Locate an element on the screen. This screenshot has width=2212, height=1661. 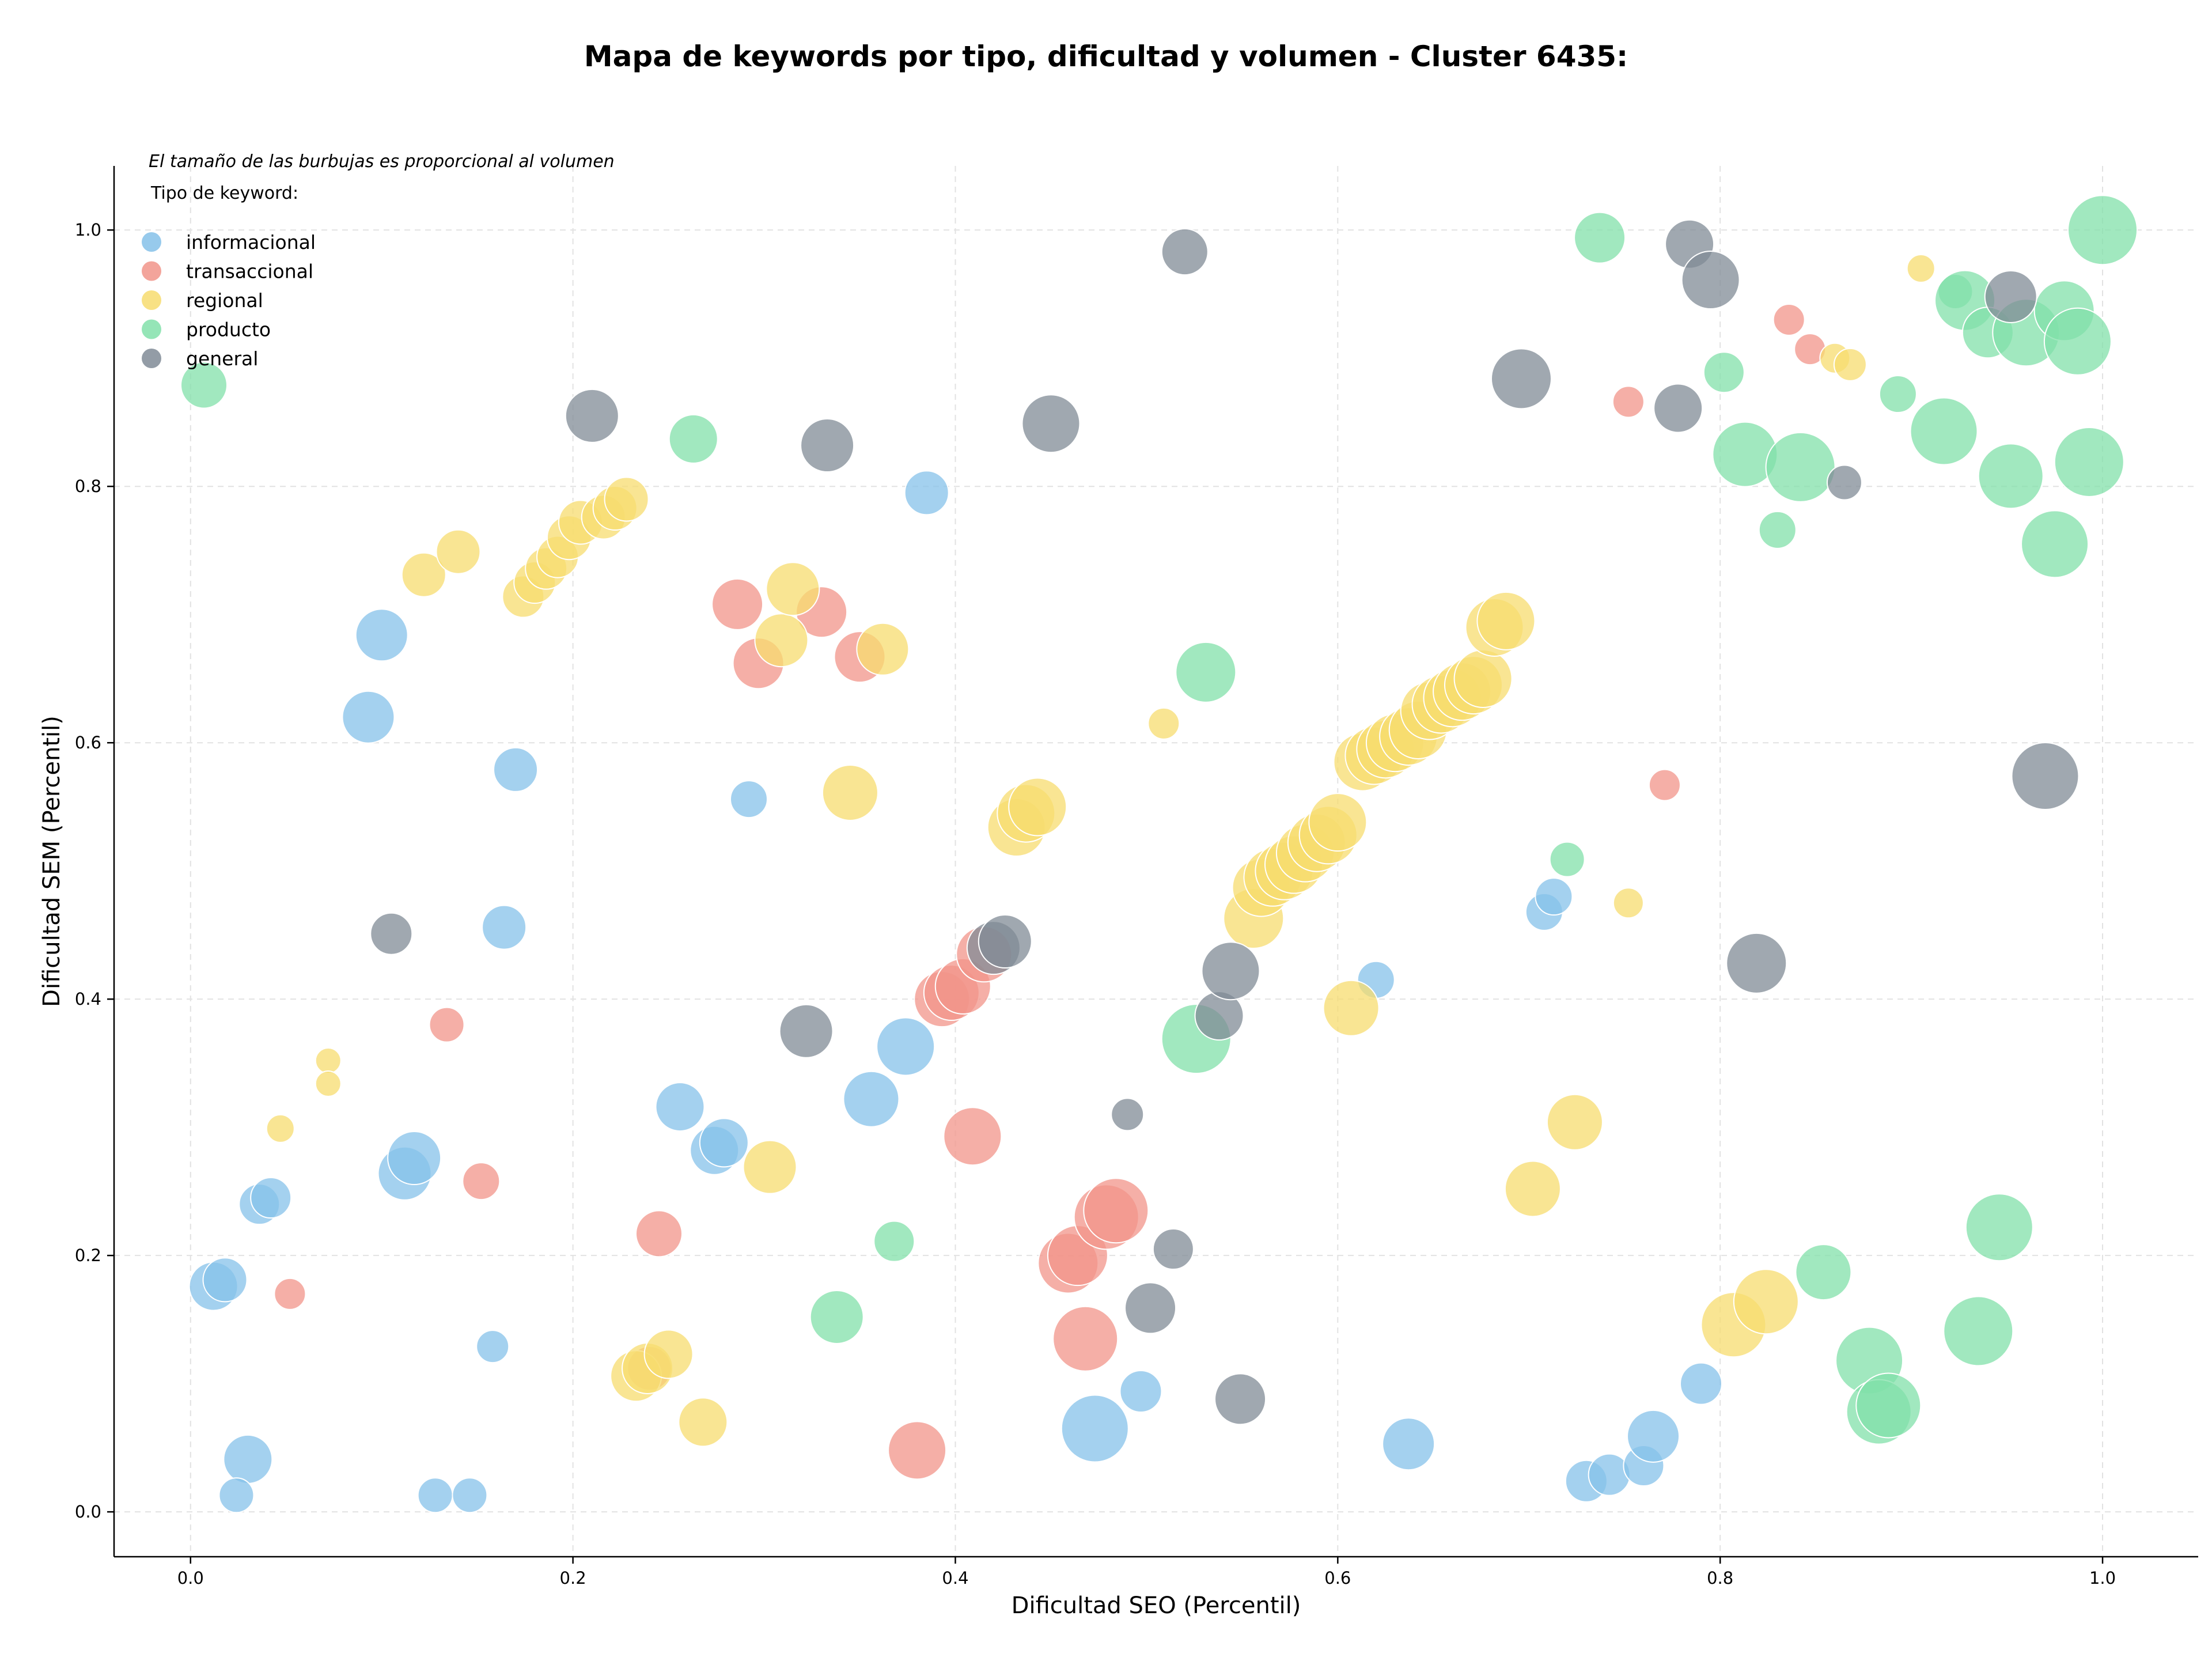
x-axis-label: Dificultad SEO (Percentil) is located at coordinates (1156, 1605).